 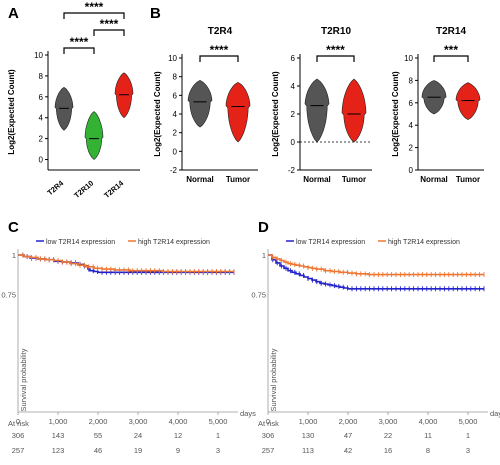 What do you see at coordinates (178, 421) in the screenshot?
I see `x-tick-label: 4,000` at bounding box center [178, 421].